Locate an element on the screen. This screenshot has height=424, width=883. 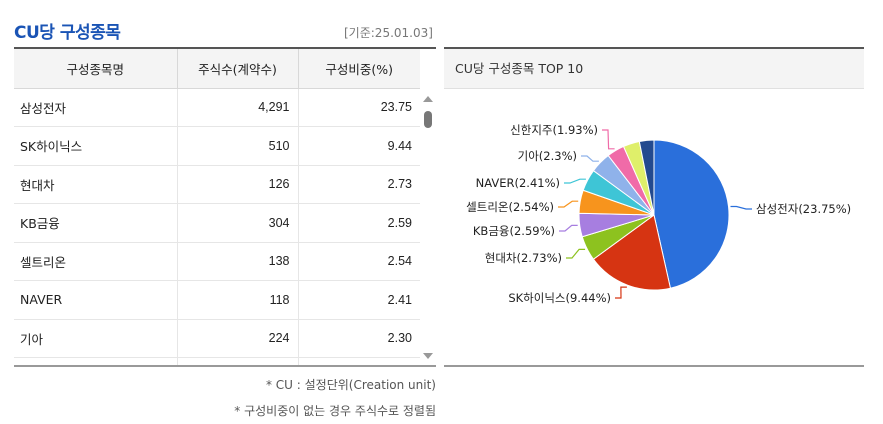
cell-shares: 138 is located at coordinates (238, 261).